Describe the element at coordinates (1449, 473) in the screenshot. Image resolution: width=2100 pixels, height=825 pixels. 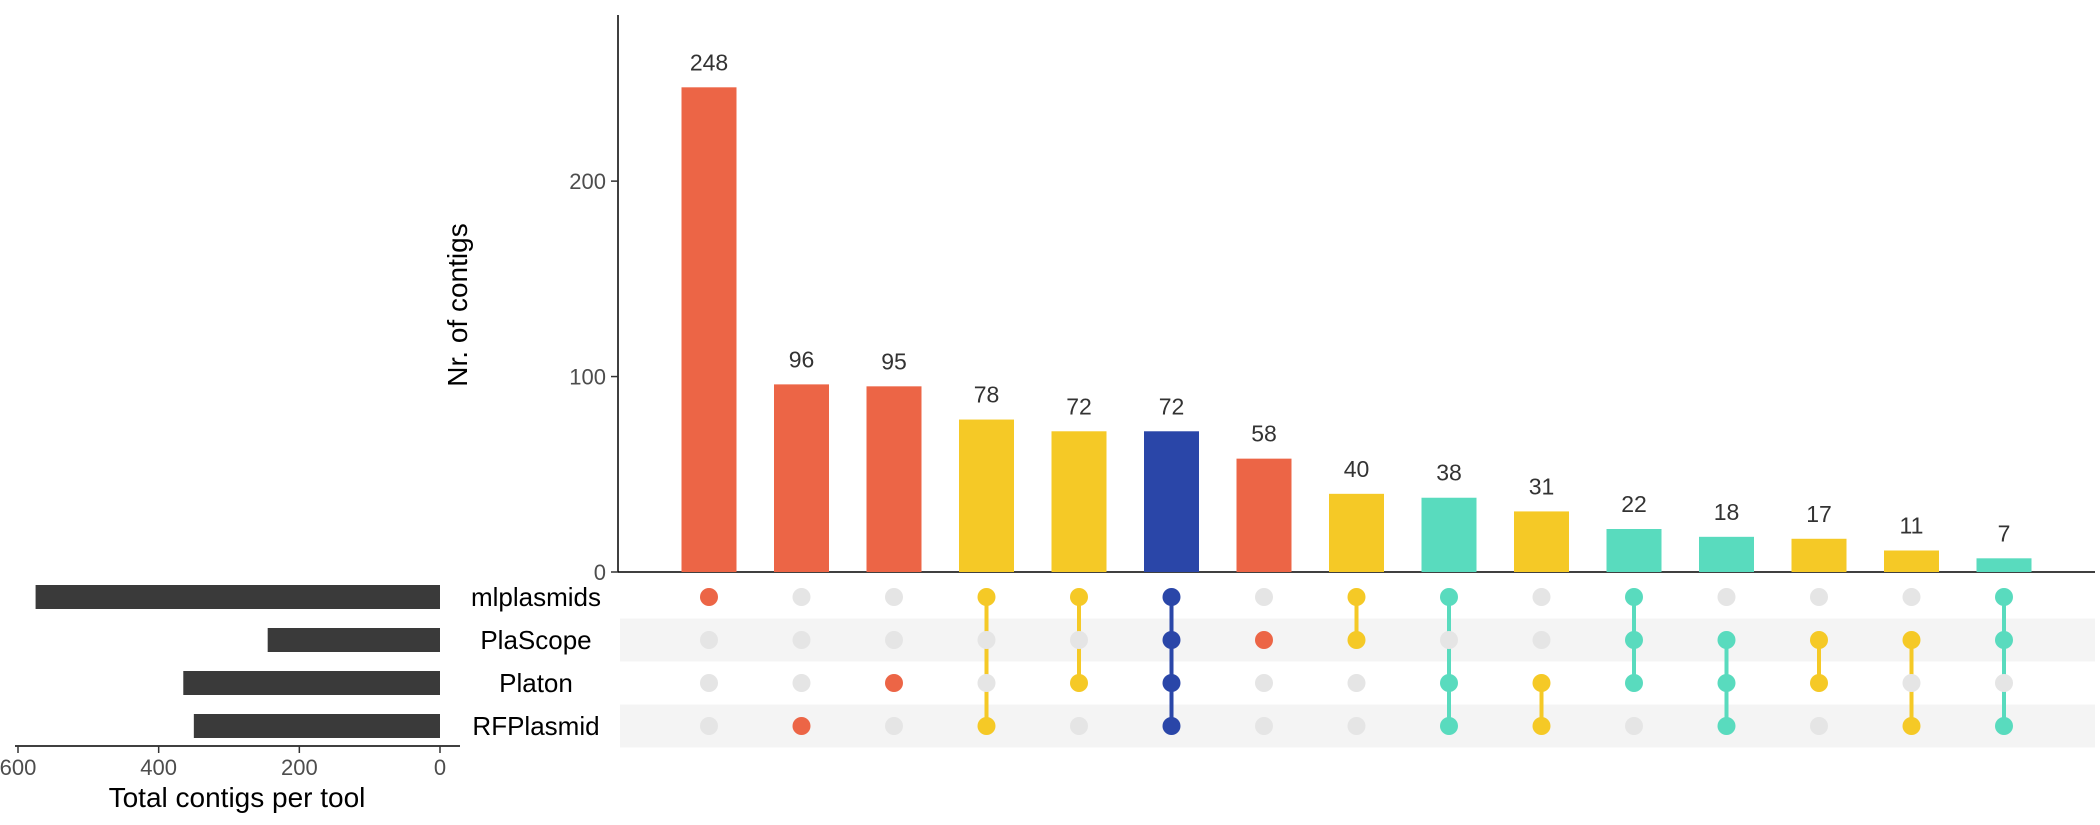
I see `bar-value-label: 38` at that location.